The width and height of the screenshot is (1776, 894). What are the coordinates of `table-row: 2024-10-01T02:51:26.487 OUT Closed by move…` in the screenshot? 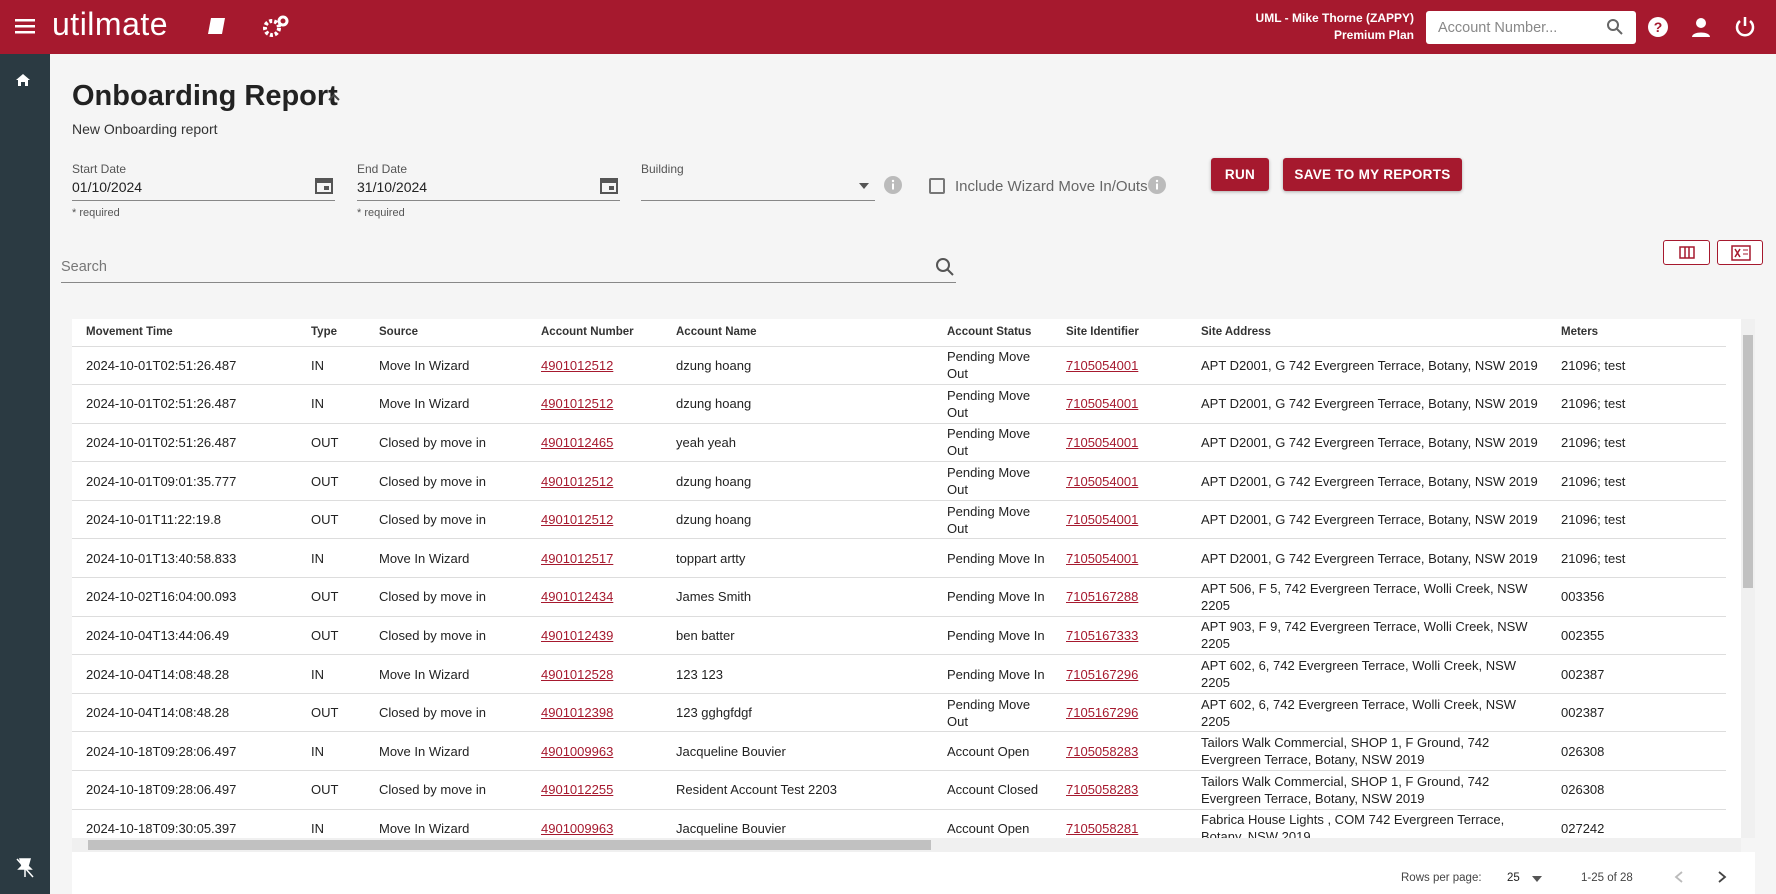 It's located at (899, 443).